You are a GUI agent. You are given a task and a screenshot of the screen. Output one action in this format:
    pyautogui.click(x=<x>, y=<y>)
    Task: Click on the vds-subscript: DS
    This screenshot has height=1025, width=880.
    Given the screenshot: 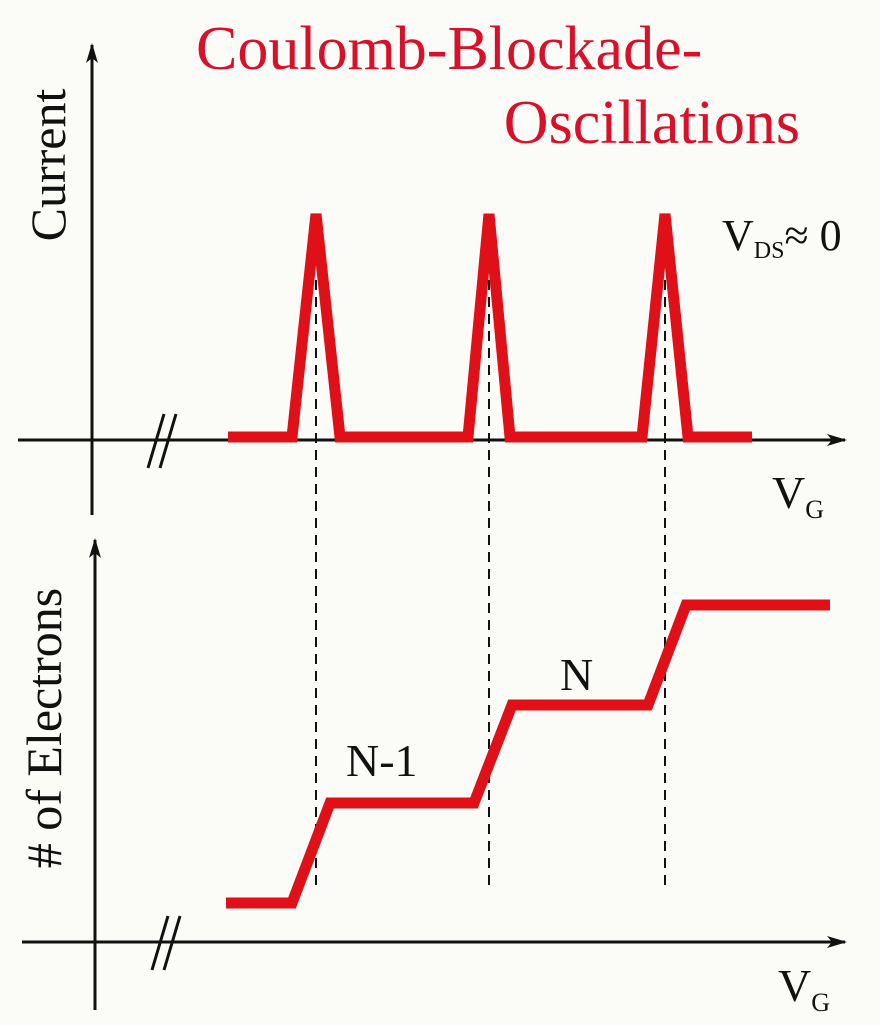 What is the action you would take?
    pyautogui.click(x=769, y=251)
    